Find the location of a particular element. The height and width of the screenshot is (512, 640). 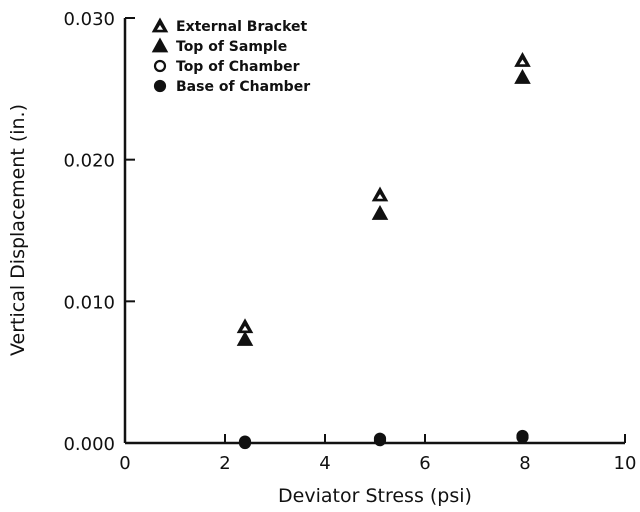

x-tick-label: 10 is located at coordinates (625, 463).